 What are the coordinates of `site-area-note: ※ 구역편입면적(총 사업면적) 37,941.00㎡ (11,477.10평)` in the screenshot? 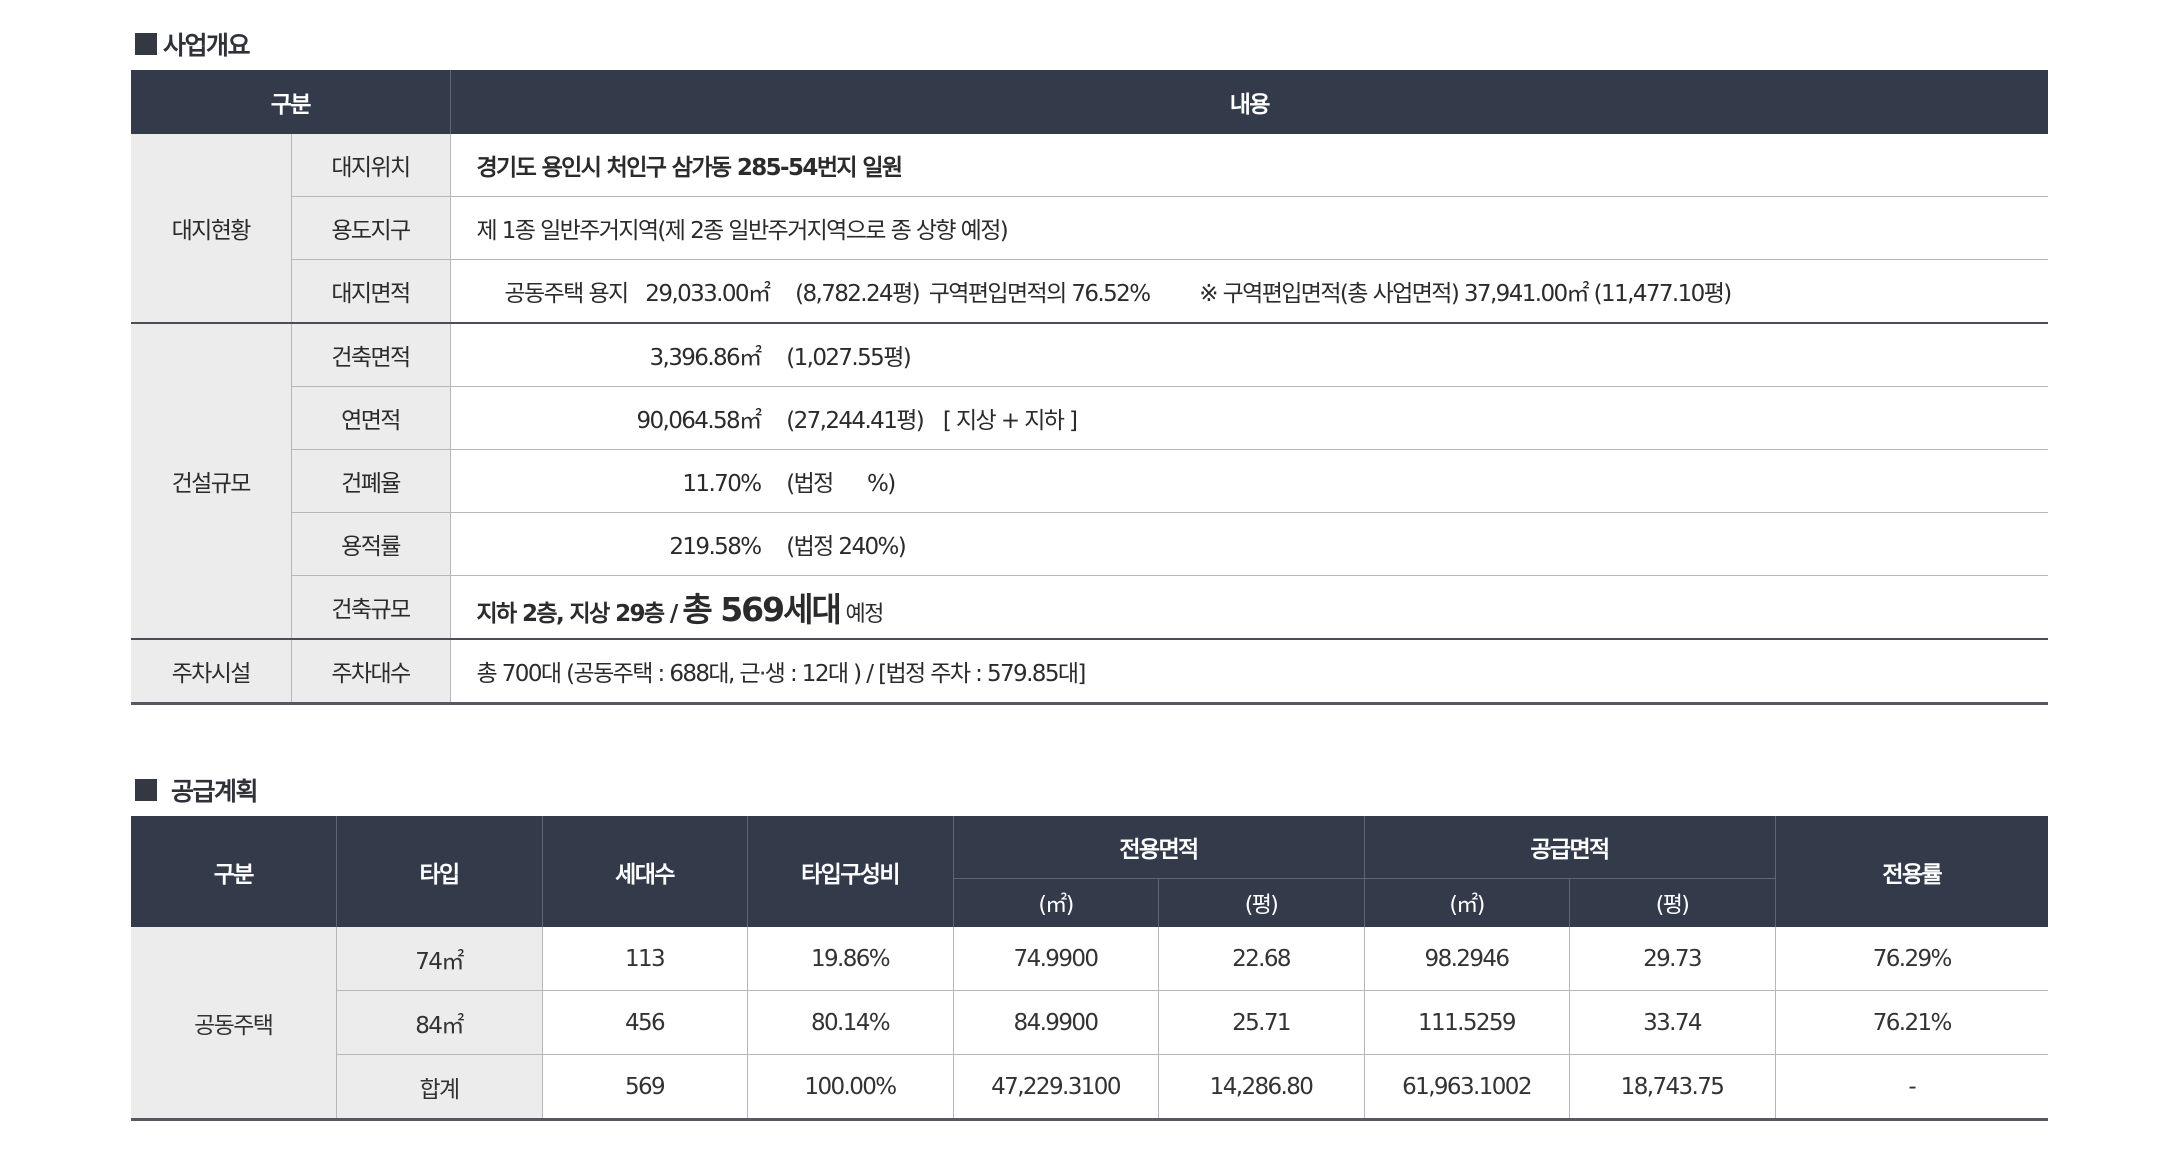 It's located at (1465, 294).